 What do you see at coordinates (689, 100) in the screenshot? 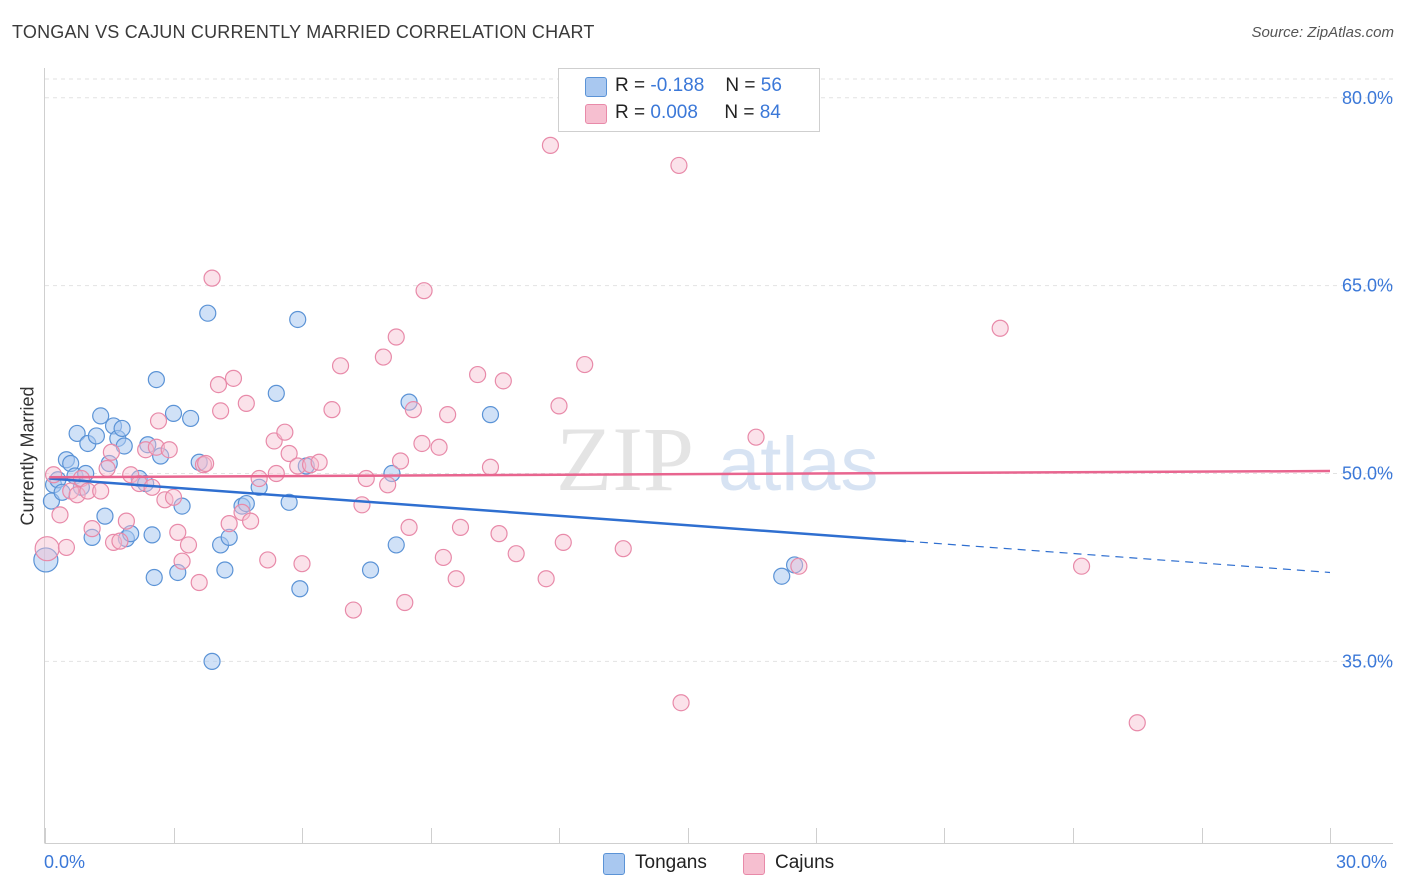
I see `correlation-legend: R = -0.188 N = 56 R = 0.008 N = 84` at bounding box center [689, 100].